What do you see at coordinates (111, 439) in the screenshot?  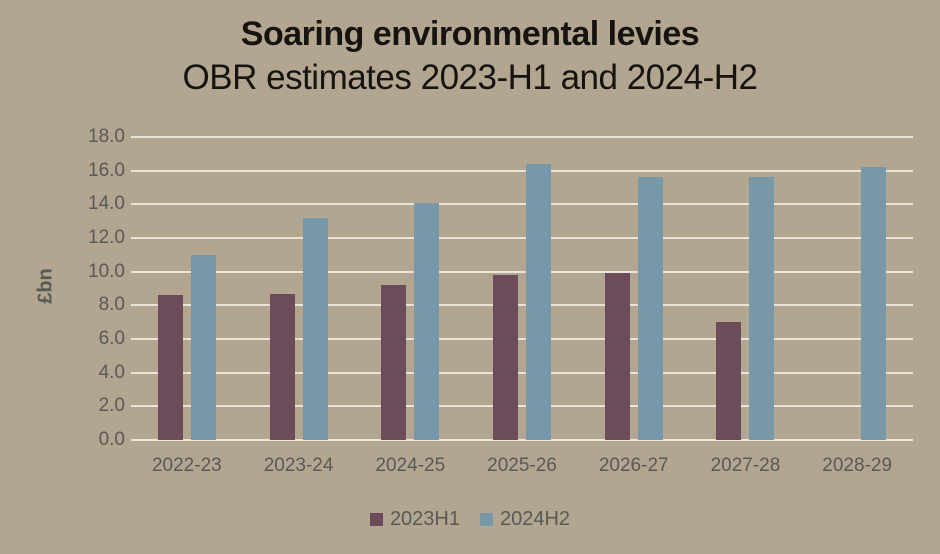 I see `y-tick-label: 0.0` at bounding box center [111, 439].